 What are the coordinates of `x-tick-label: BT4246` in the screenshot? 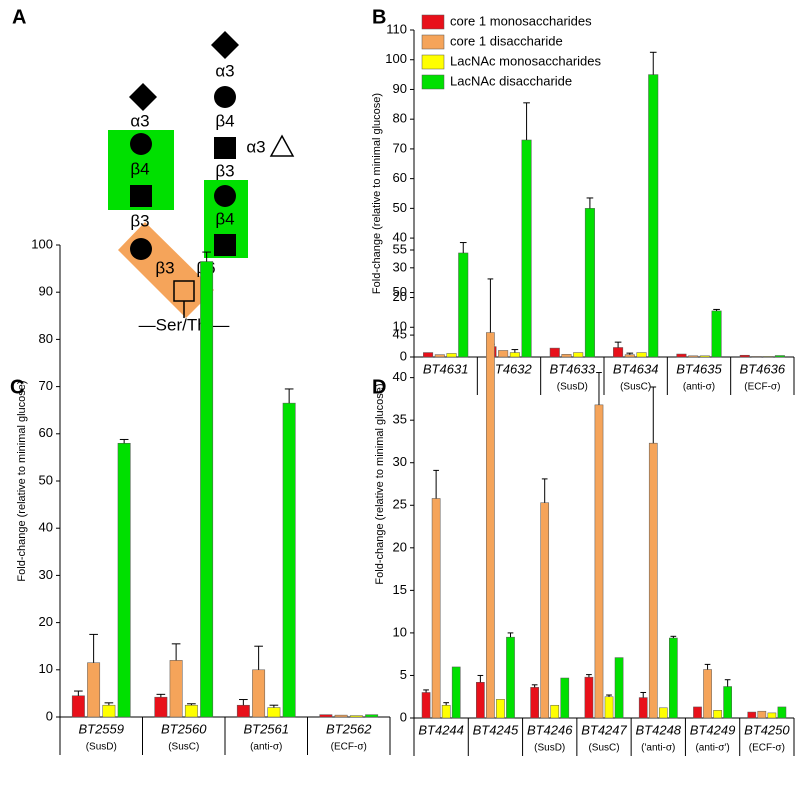 It's located at (550, 729).